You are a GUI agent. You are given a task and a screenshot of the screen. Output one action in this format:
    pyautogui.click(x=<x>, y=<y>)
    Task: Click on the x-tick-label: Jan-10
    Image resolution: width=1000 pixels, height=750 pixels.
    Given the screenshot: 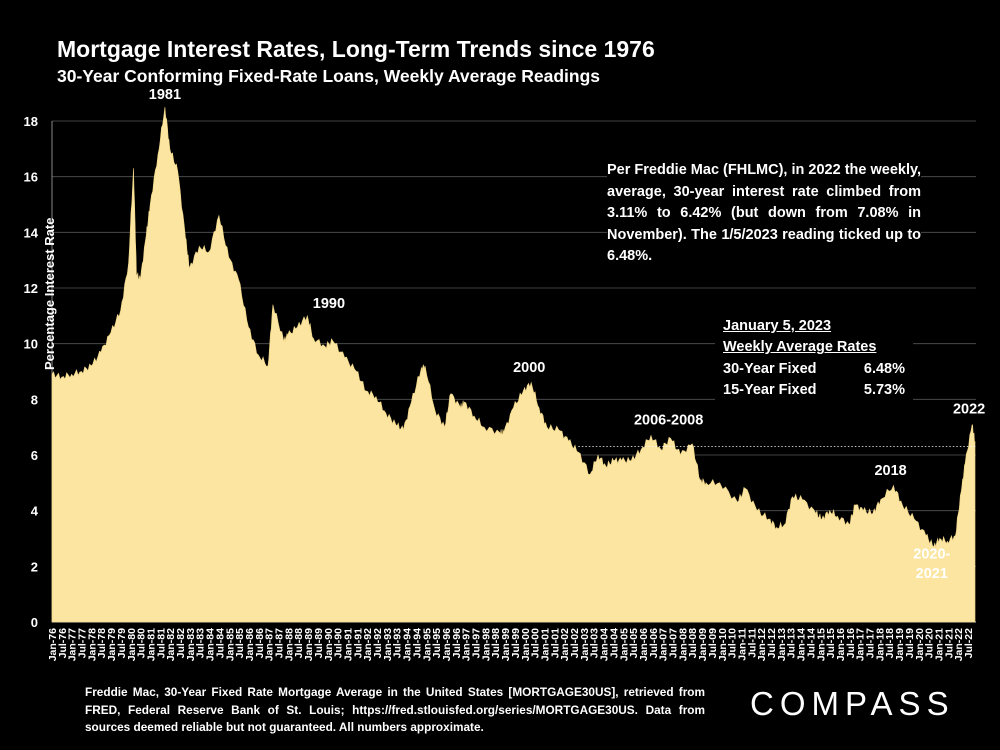 What is the action you would take?
    pyautogui.click(x=723, y=644)
    